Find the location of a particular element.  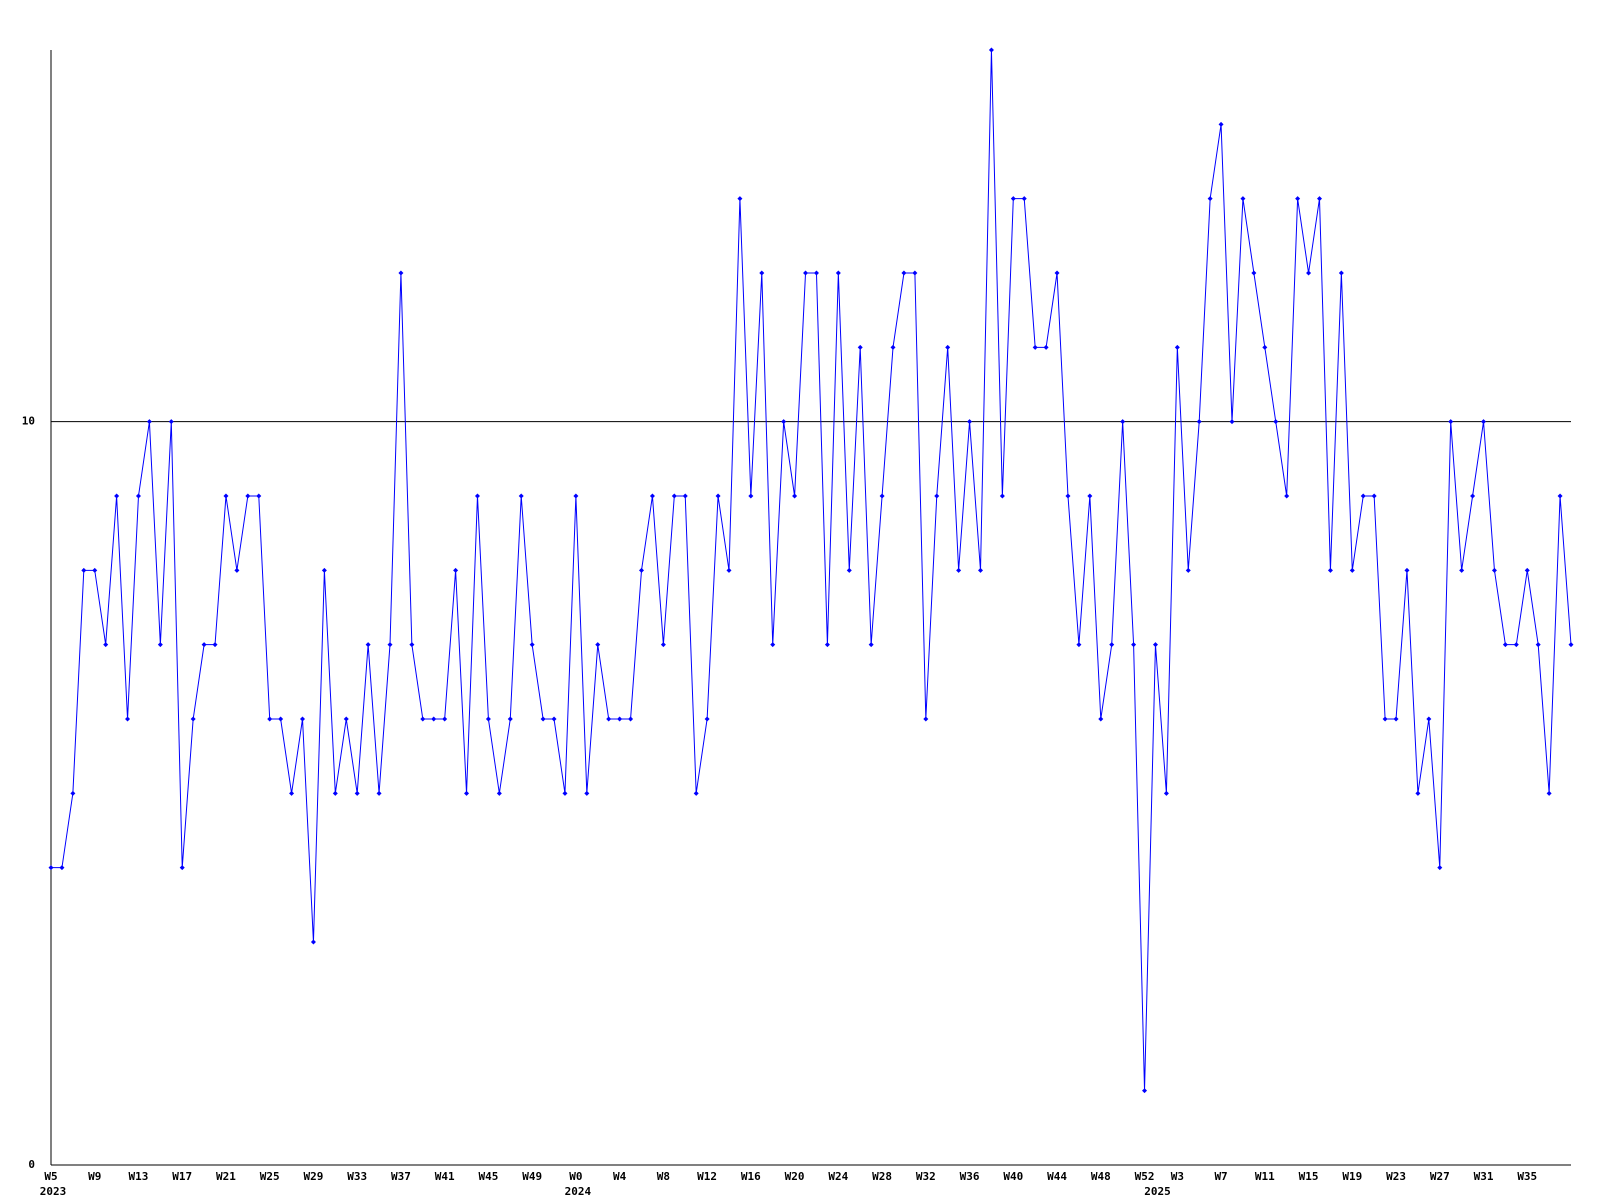

x-tick-label: W52 is located at coordinates (1145, 1176).